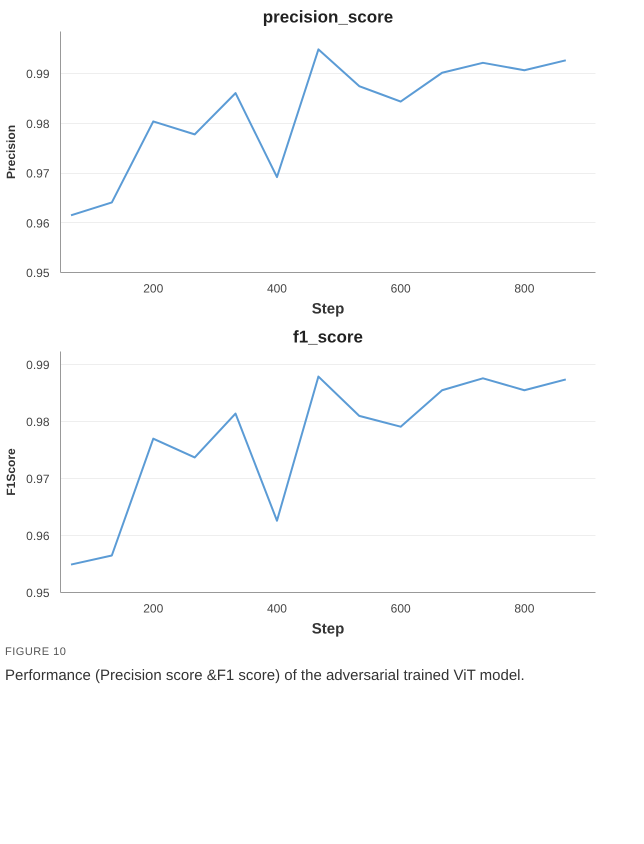  I want to click on y-axis-title: Precision, so click(11, 152).